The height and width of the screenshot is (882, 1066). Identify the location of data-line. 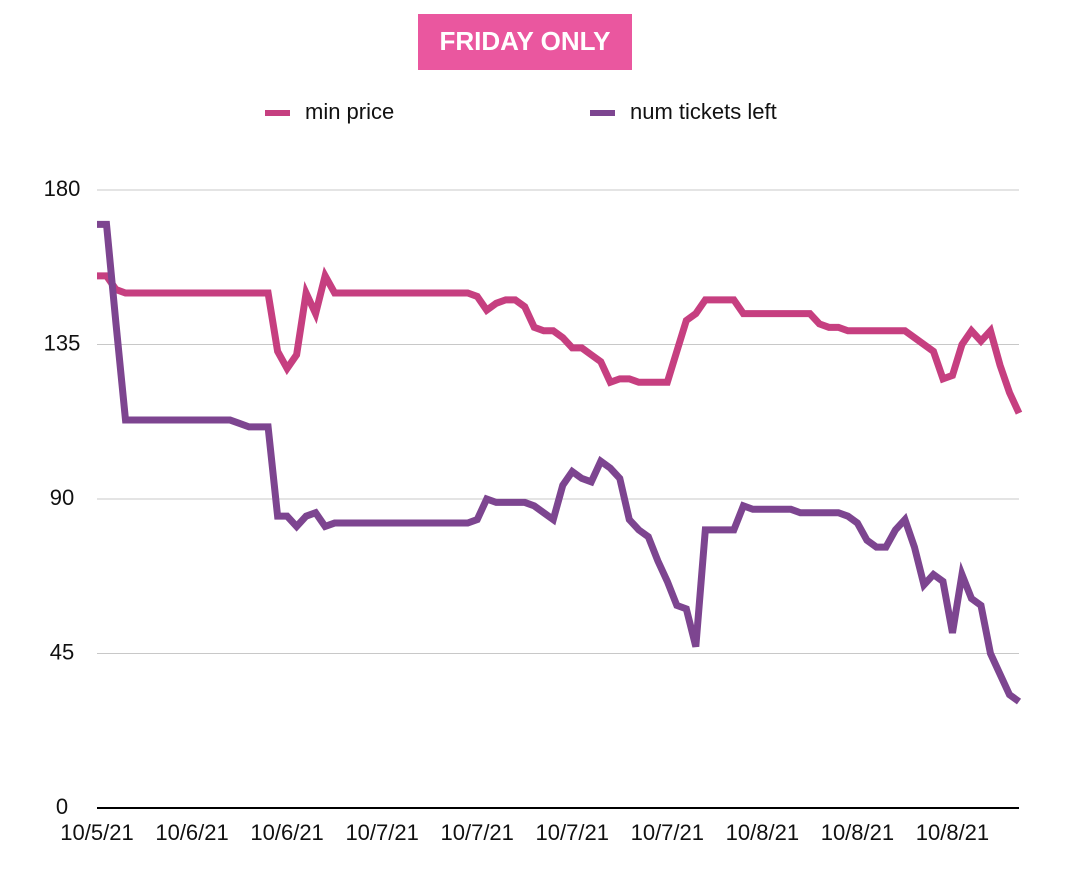
(560, 340).